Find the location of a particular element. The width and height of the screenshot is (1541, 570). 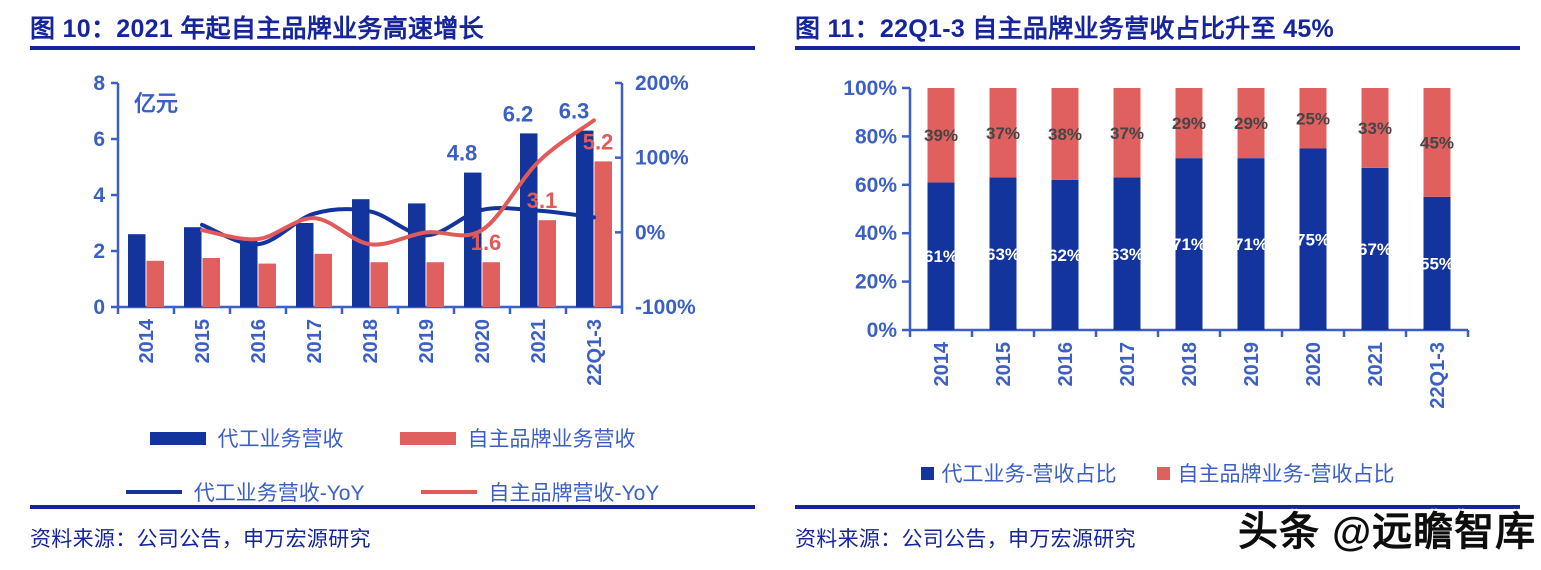

right-axis-tick-label: -100% is located at coordinates (665, 307).